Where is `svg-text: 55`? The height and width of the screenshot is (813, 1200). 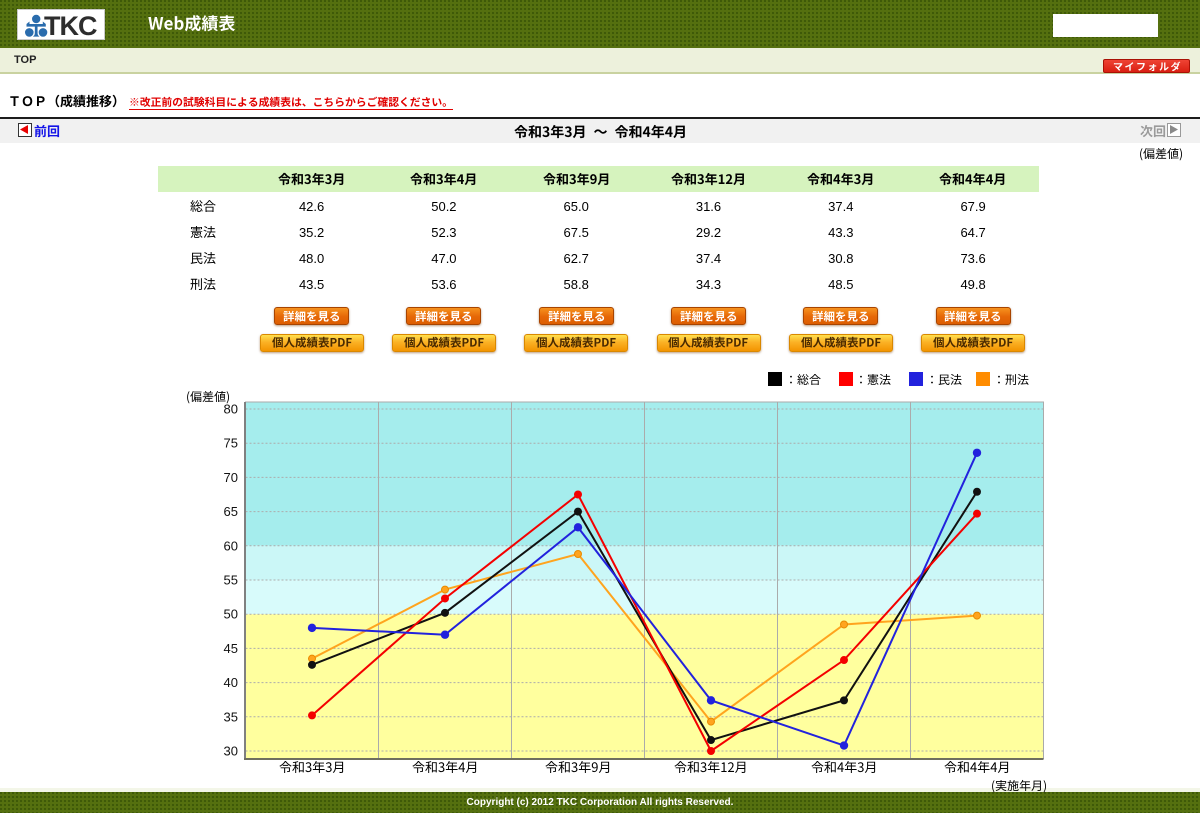
svg-text: 55 is located at coordinates (231, 580).